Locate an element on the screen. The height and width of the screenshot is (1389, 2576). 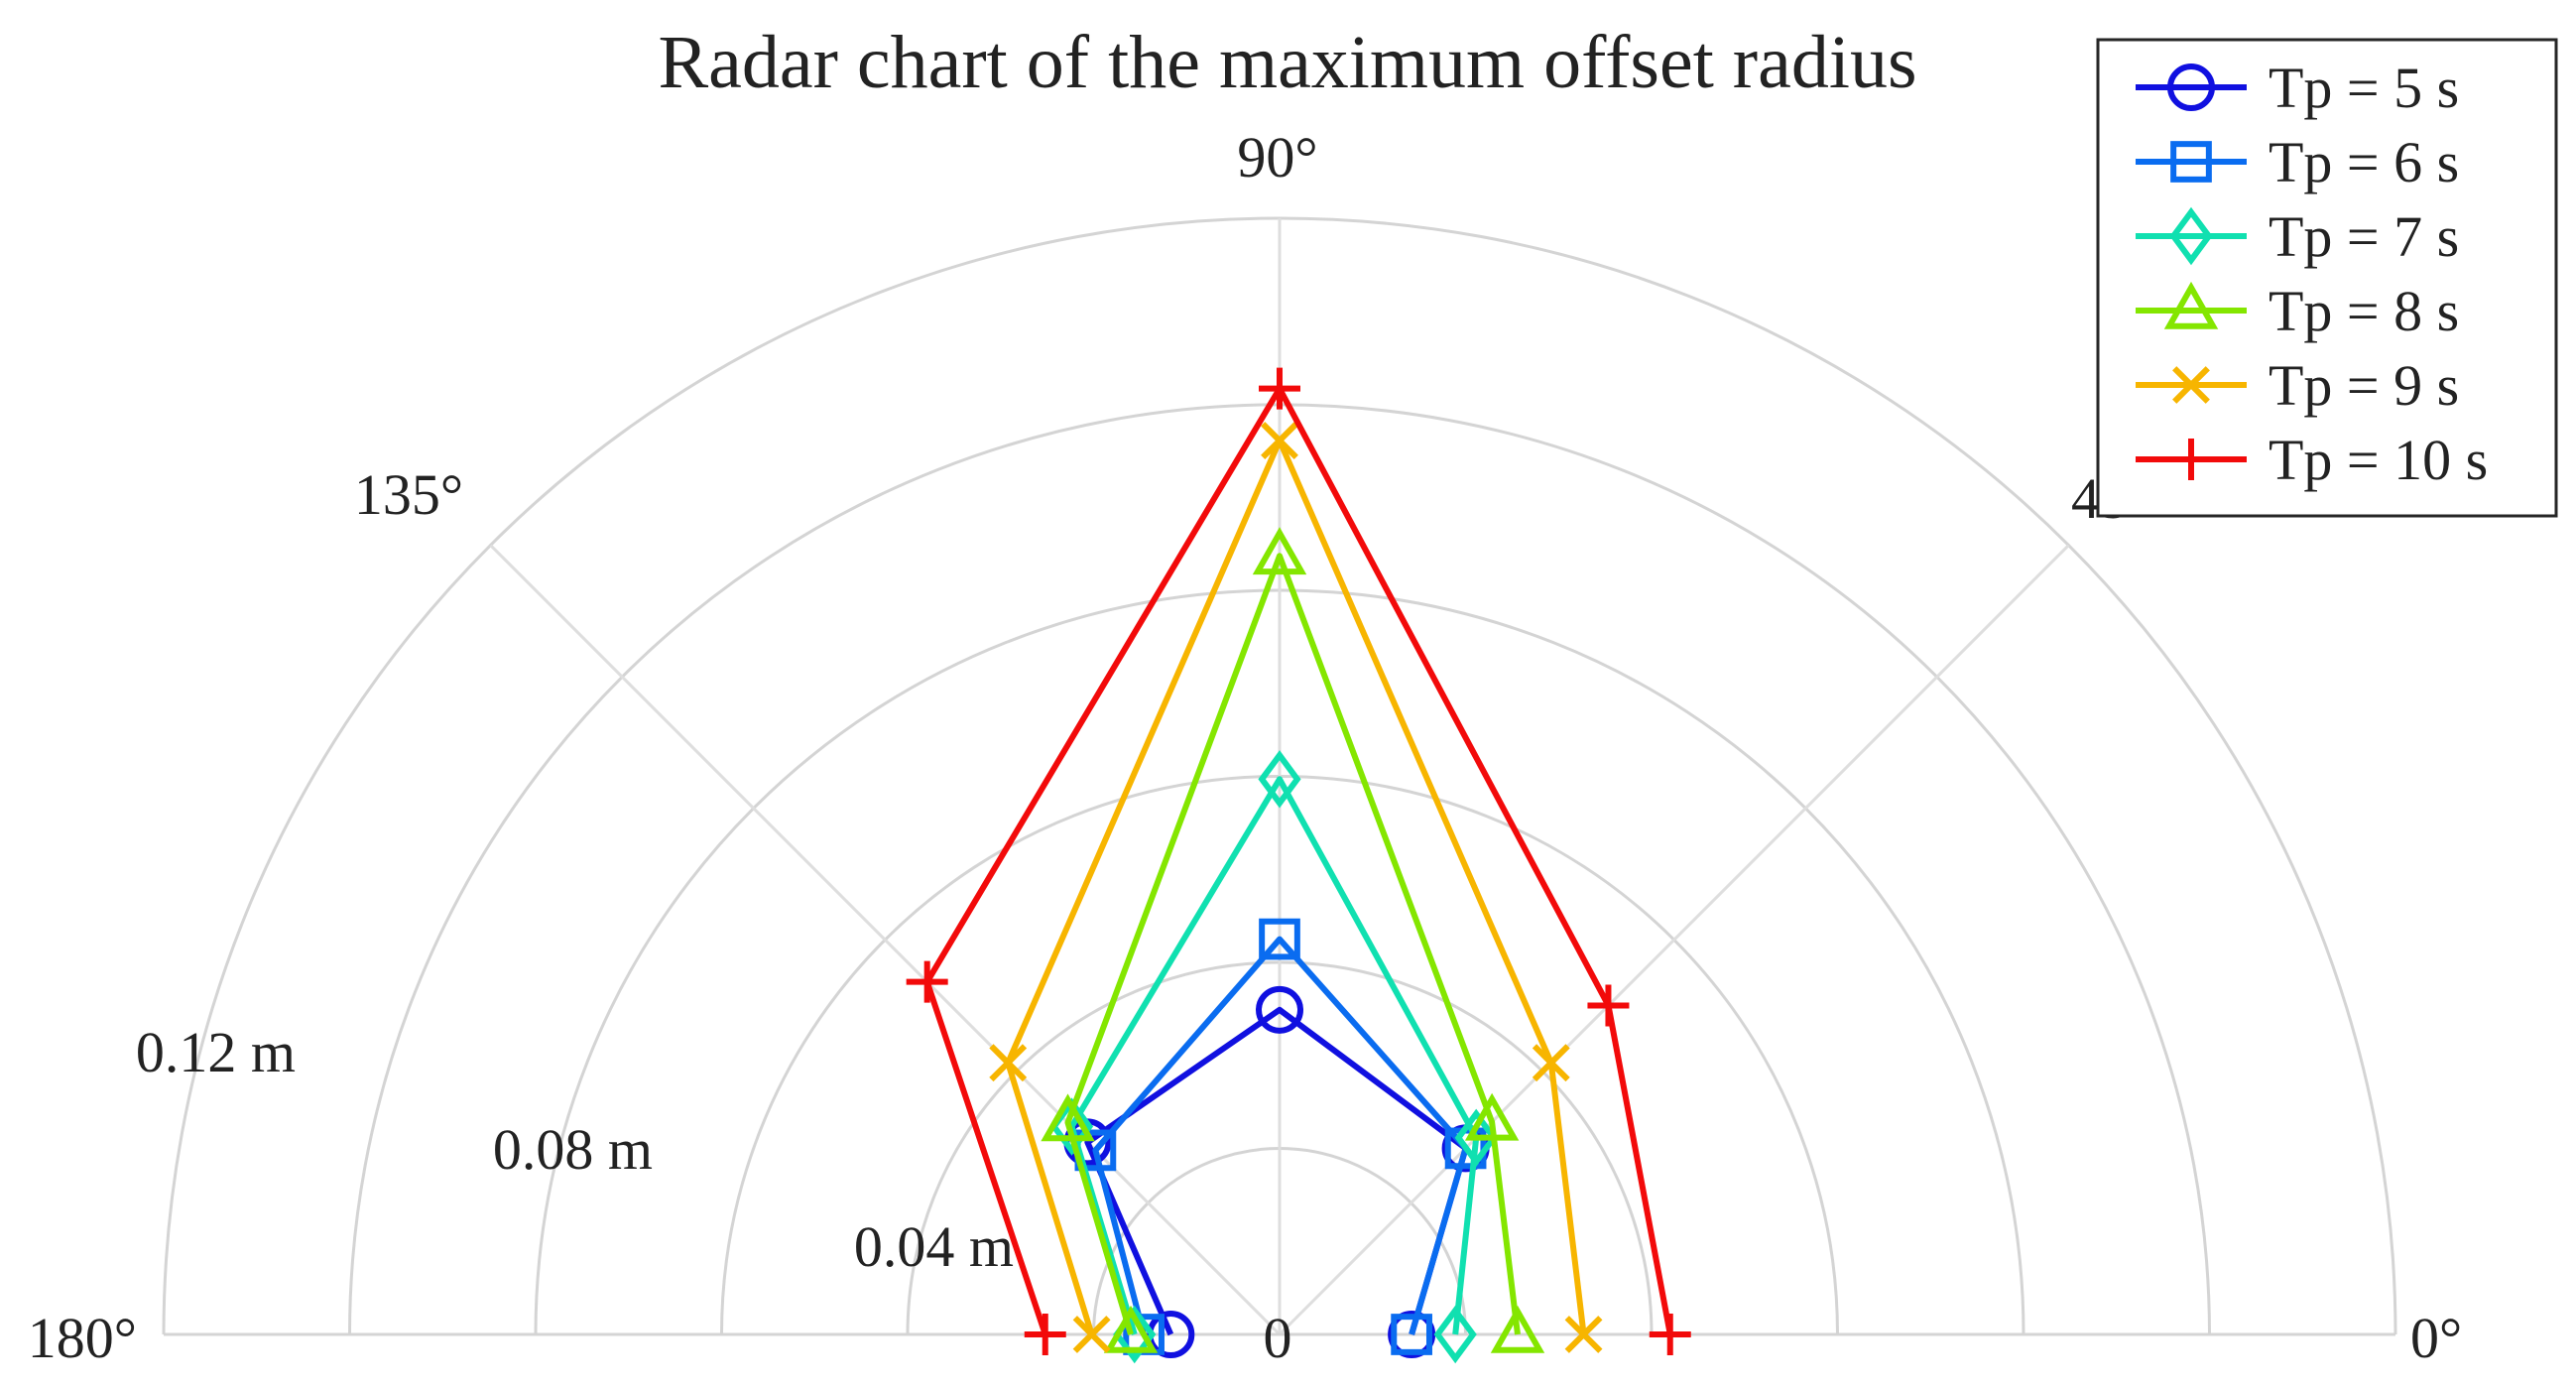
radius-tick-label: 0.12 m is located at coordinates (216, 1052).